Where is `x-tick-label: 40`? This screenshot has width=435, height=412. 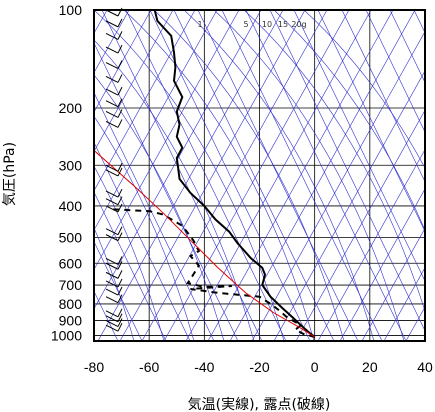 x-tick-label: 40 is located at coordinates (425, 367).